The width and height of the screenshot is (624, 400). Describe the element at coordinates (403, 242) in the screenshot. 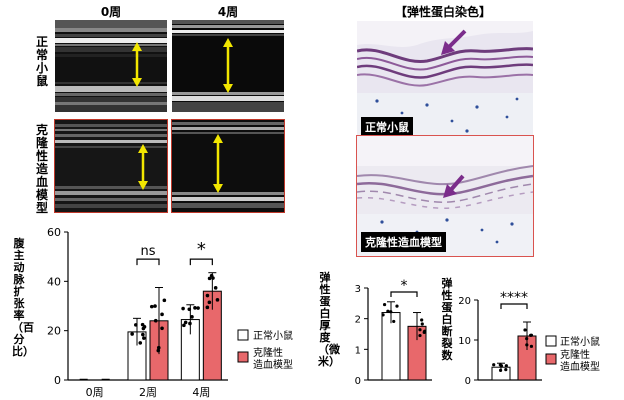

I see `histology-label-model: 克隆性造血模型` at that location.